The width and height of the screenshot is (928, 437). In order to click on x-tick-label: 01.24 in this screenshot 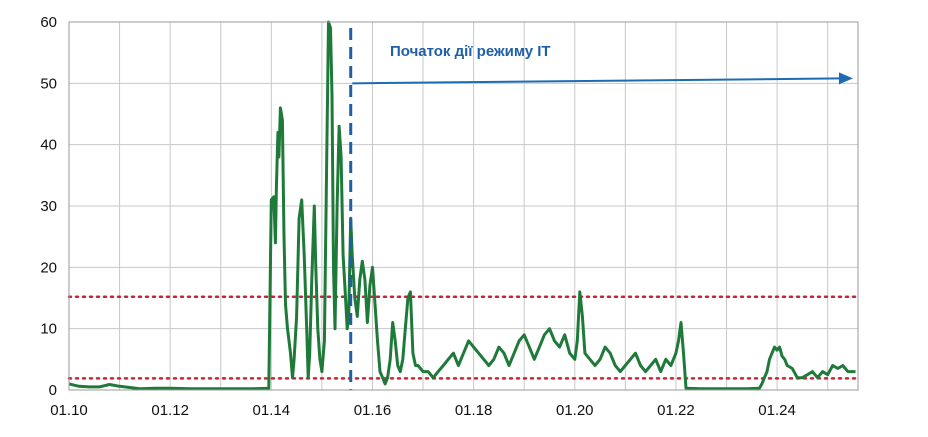, I will do `click(777, 410)`.